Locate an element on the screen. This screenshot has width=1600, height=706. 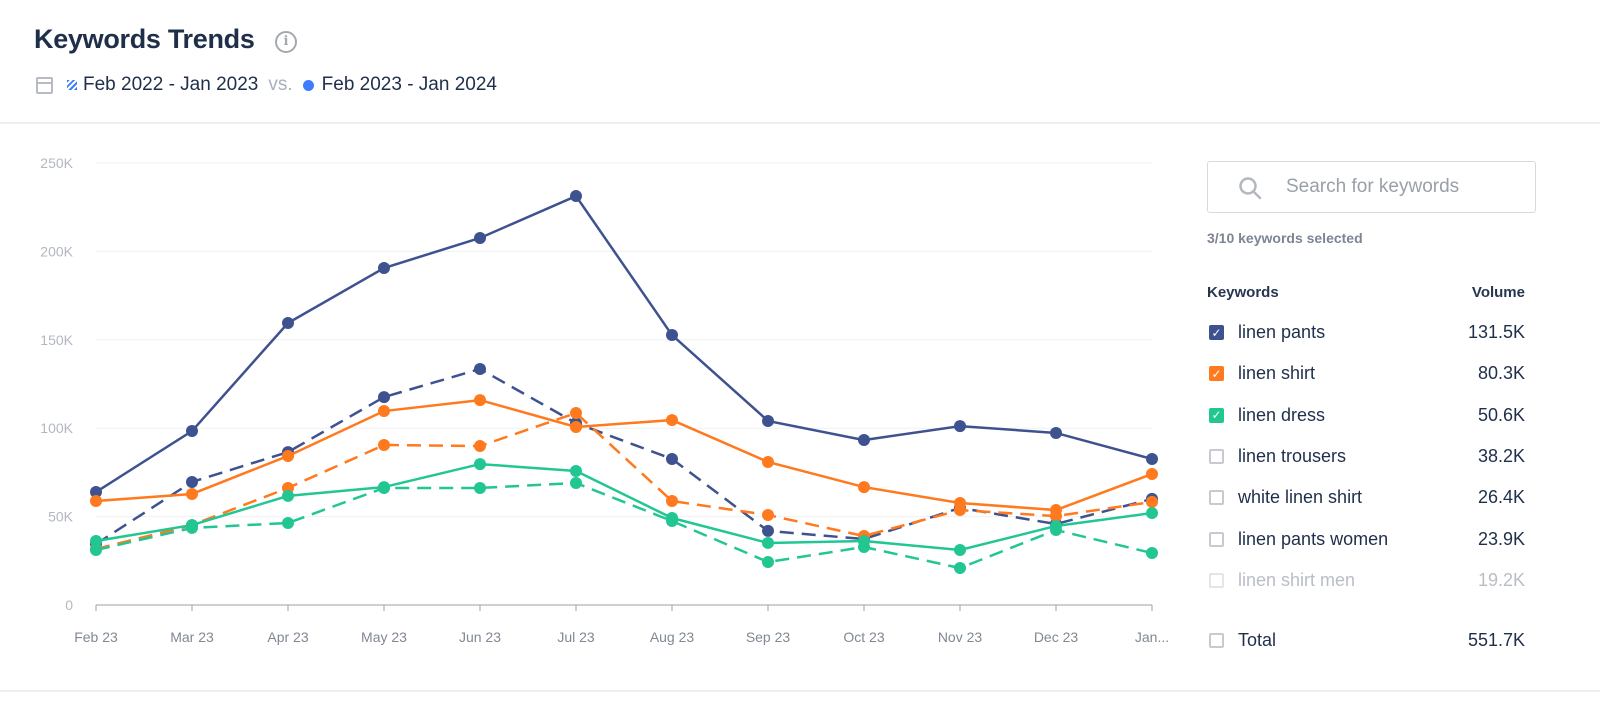
keyword-volume: 50.6K is located at coordinates (1501, 414).